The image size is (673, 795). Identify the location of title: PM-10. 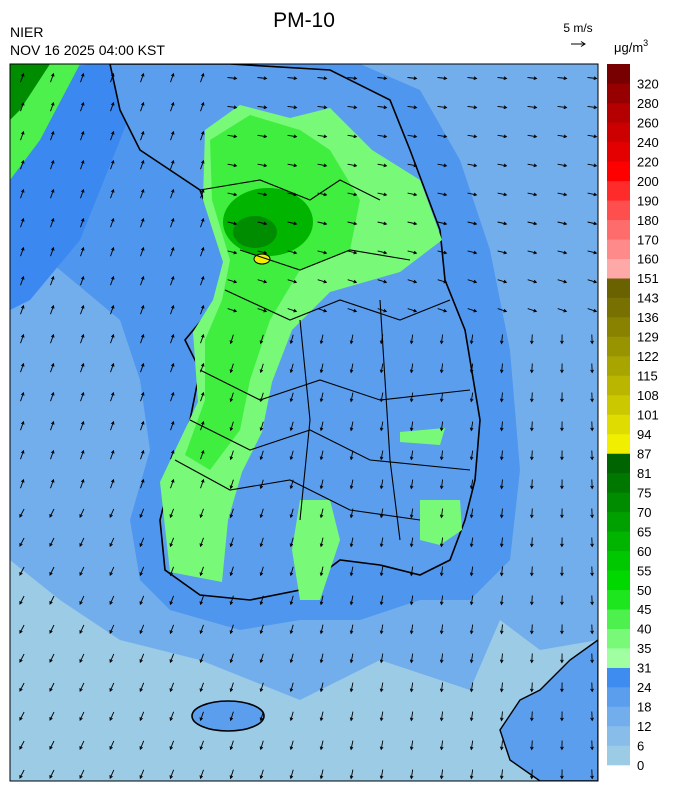
(304, 20).